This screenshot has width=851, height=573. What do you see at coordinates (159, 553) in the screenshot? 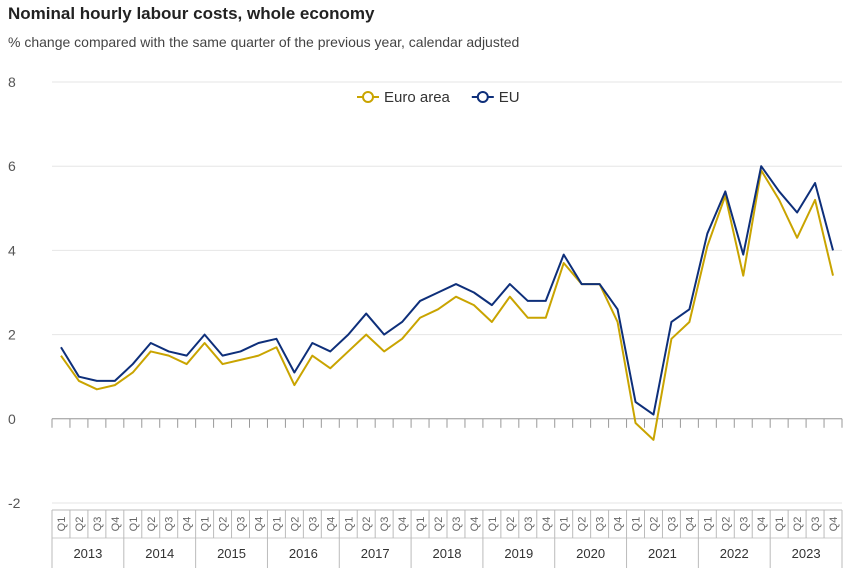
I see `year-label: 2014` at bounding box center [159, 553].